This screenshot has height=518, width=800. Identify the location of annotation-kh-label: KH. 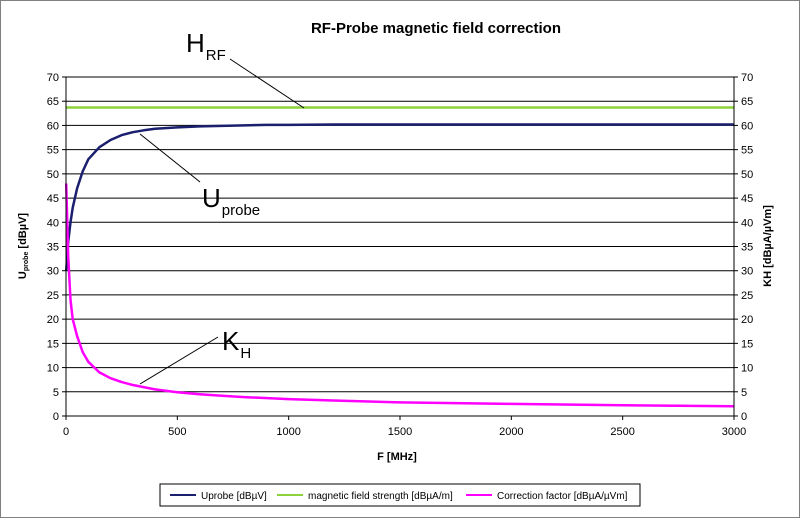
(236, 344).